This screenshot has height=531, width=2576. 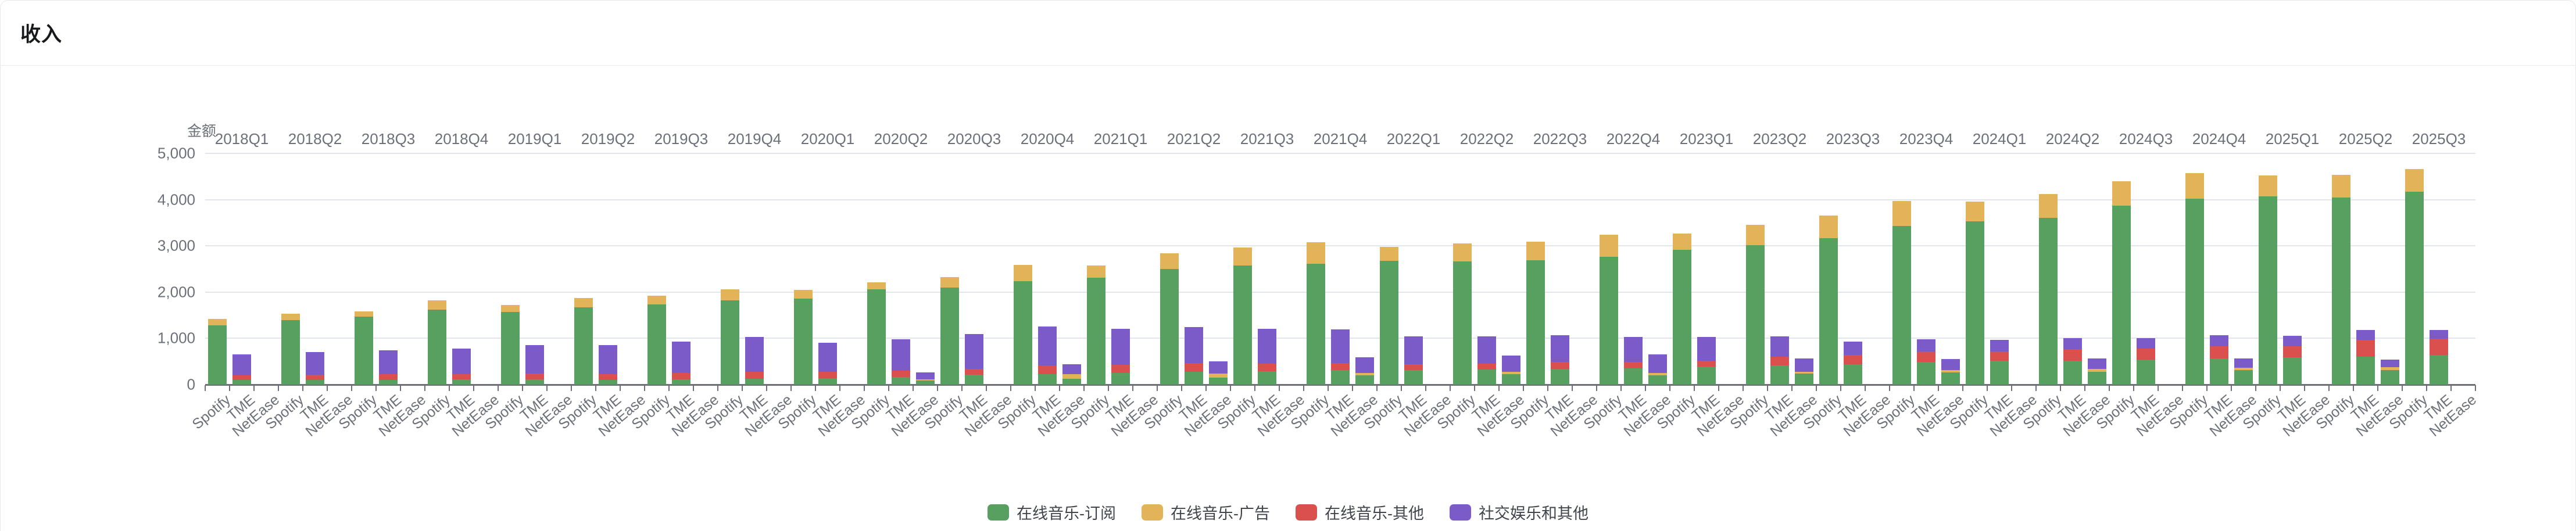 I want to click on bar-segment-Spotify-2020Q2, so click(x=877, y=337).